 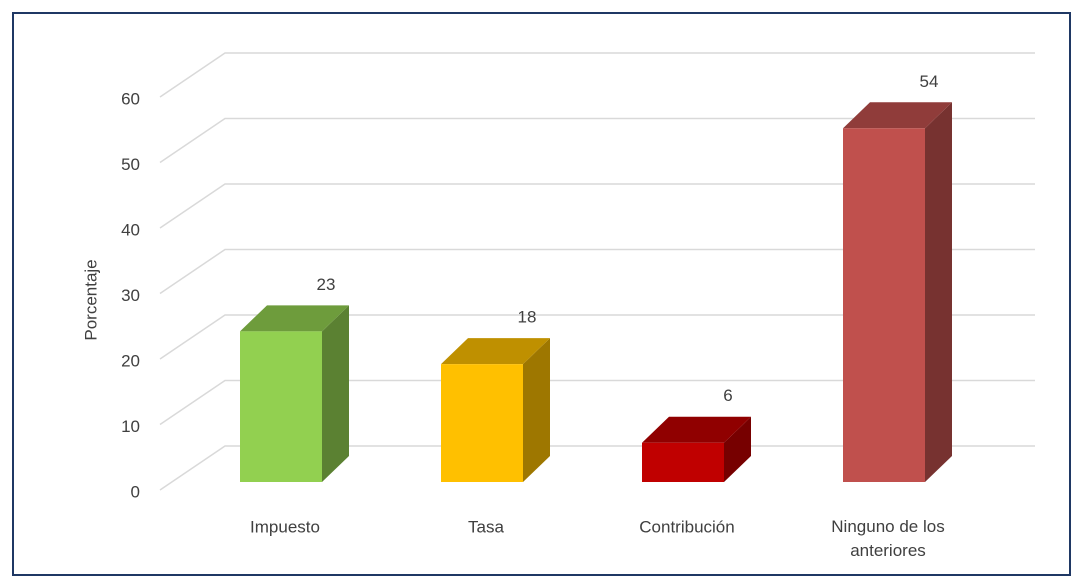 I want to click on y-tick-label: 30, so click(x=130, y=295).